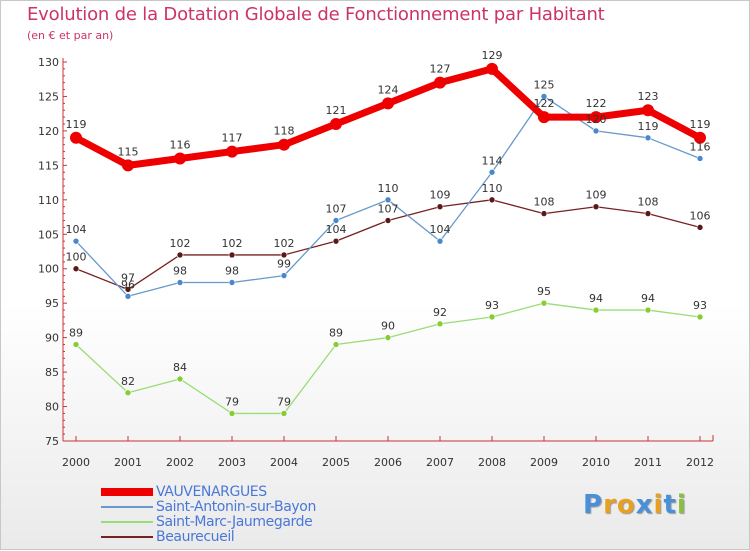  I want to click on x-tick-label: 2002, so click(180, 462).